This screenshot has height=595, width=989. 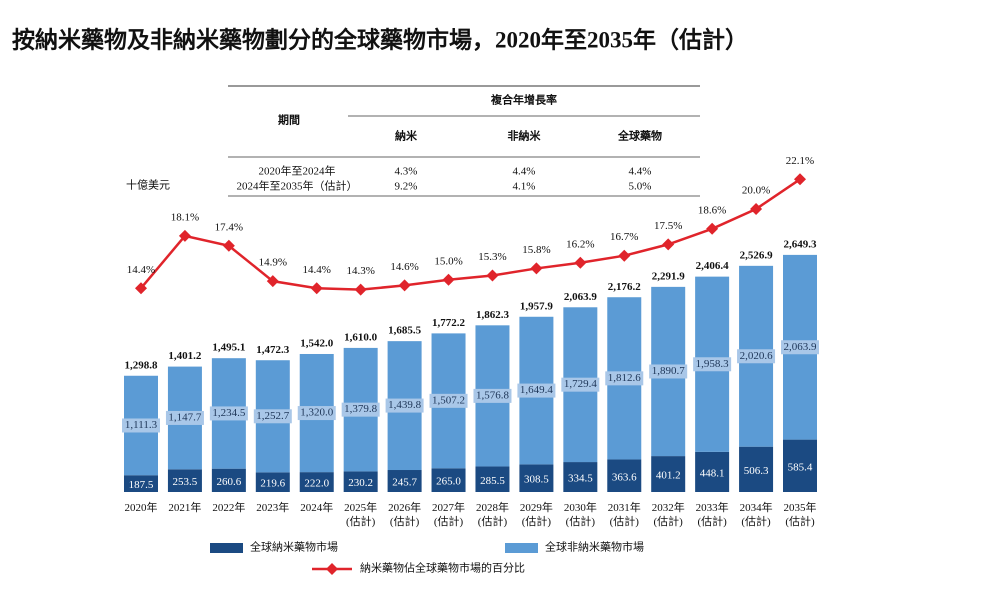 I want to click on total-label: 1,610.0, so click(x=361, y=337).